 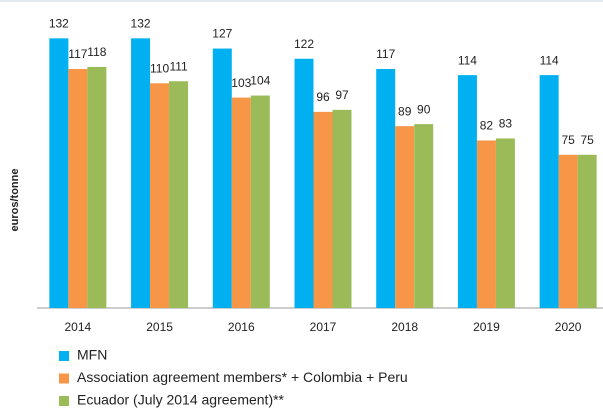 What do you see at coordinates (96, 52) in the screenshot?
I see `data-label: 118` at bounding box center [96, 52].